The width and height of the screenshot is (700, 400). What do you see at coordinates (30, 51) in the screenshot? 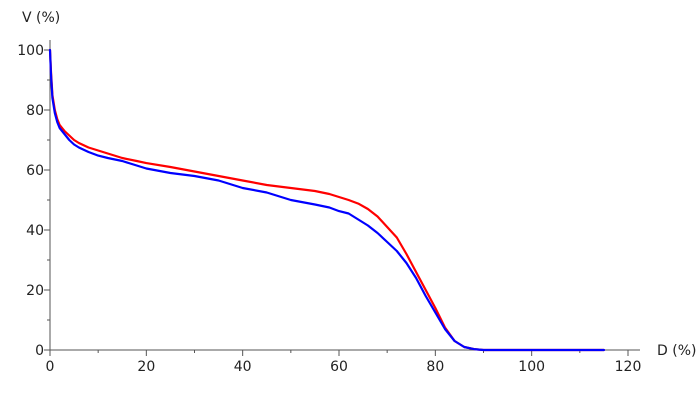
I see `y-tick-label: 100` at bounding box center [30, 51].